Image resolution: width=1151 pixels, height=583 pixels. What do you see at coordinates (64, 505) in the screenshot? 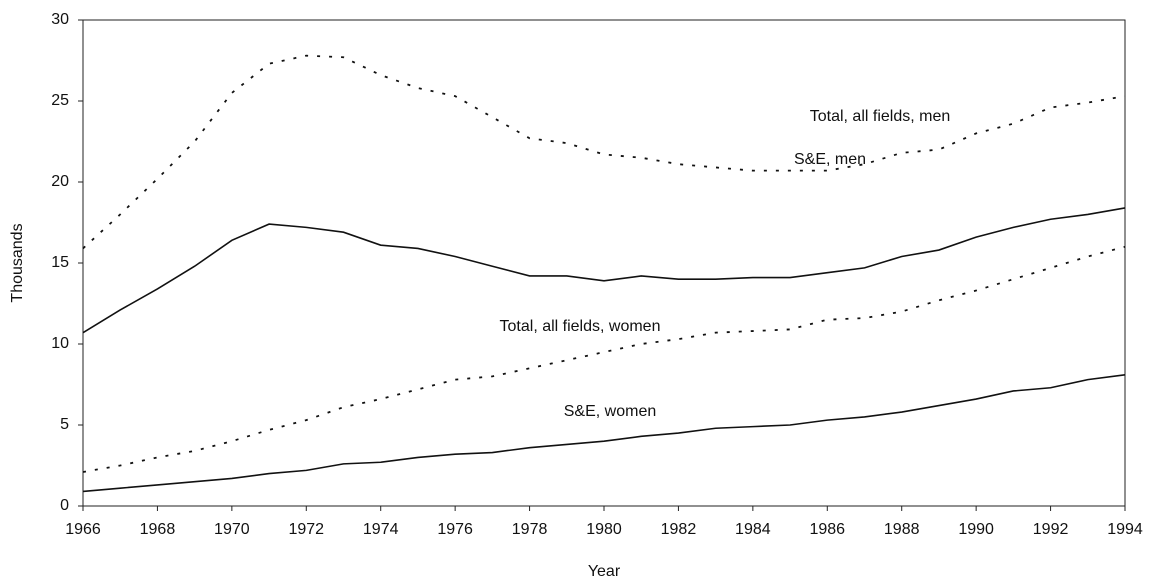
I see `y-tick-label: 0` at bounding box center [64, 505].